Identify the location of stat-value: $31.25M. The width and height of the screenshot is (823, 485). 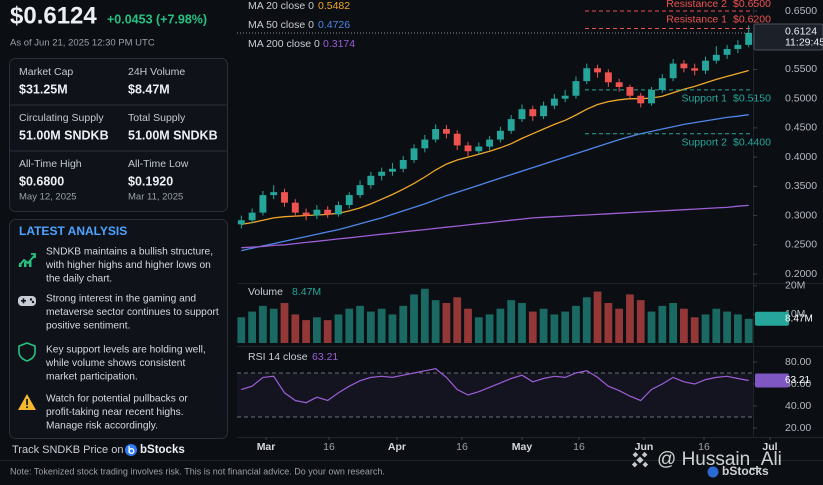
(43, 89).